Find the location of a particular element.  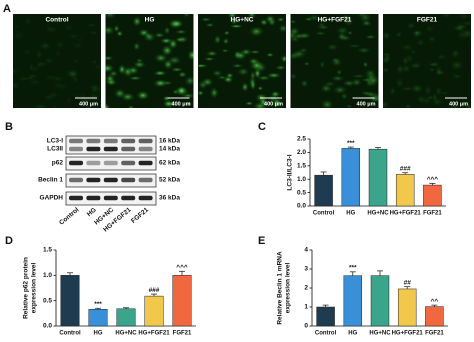

lane-label: FGF21 is located at coordinates (140, 215).